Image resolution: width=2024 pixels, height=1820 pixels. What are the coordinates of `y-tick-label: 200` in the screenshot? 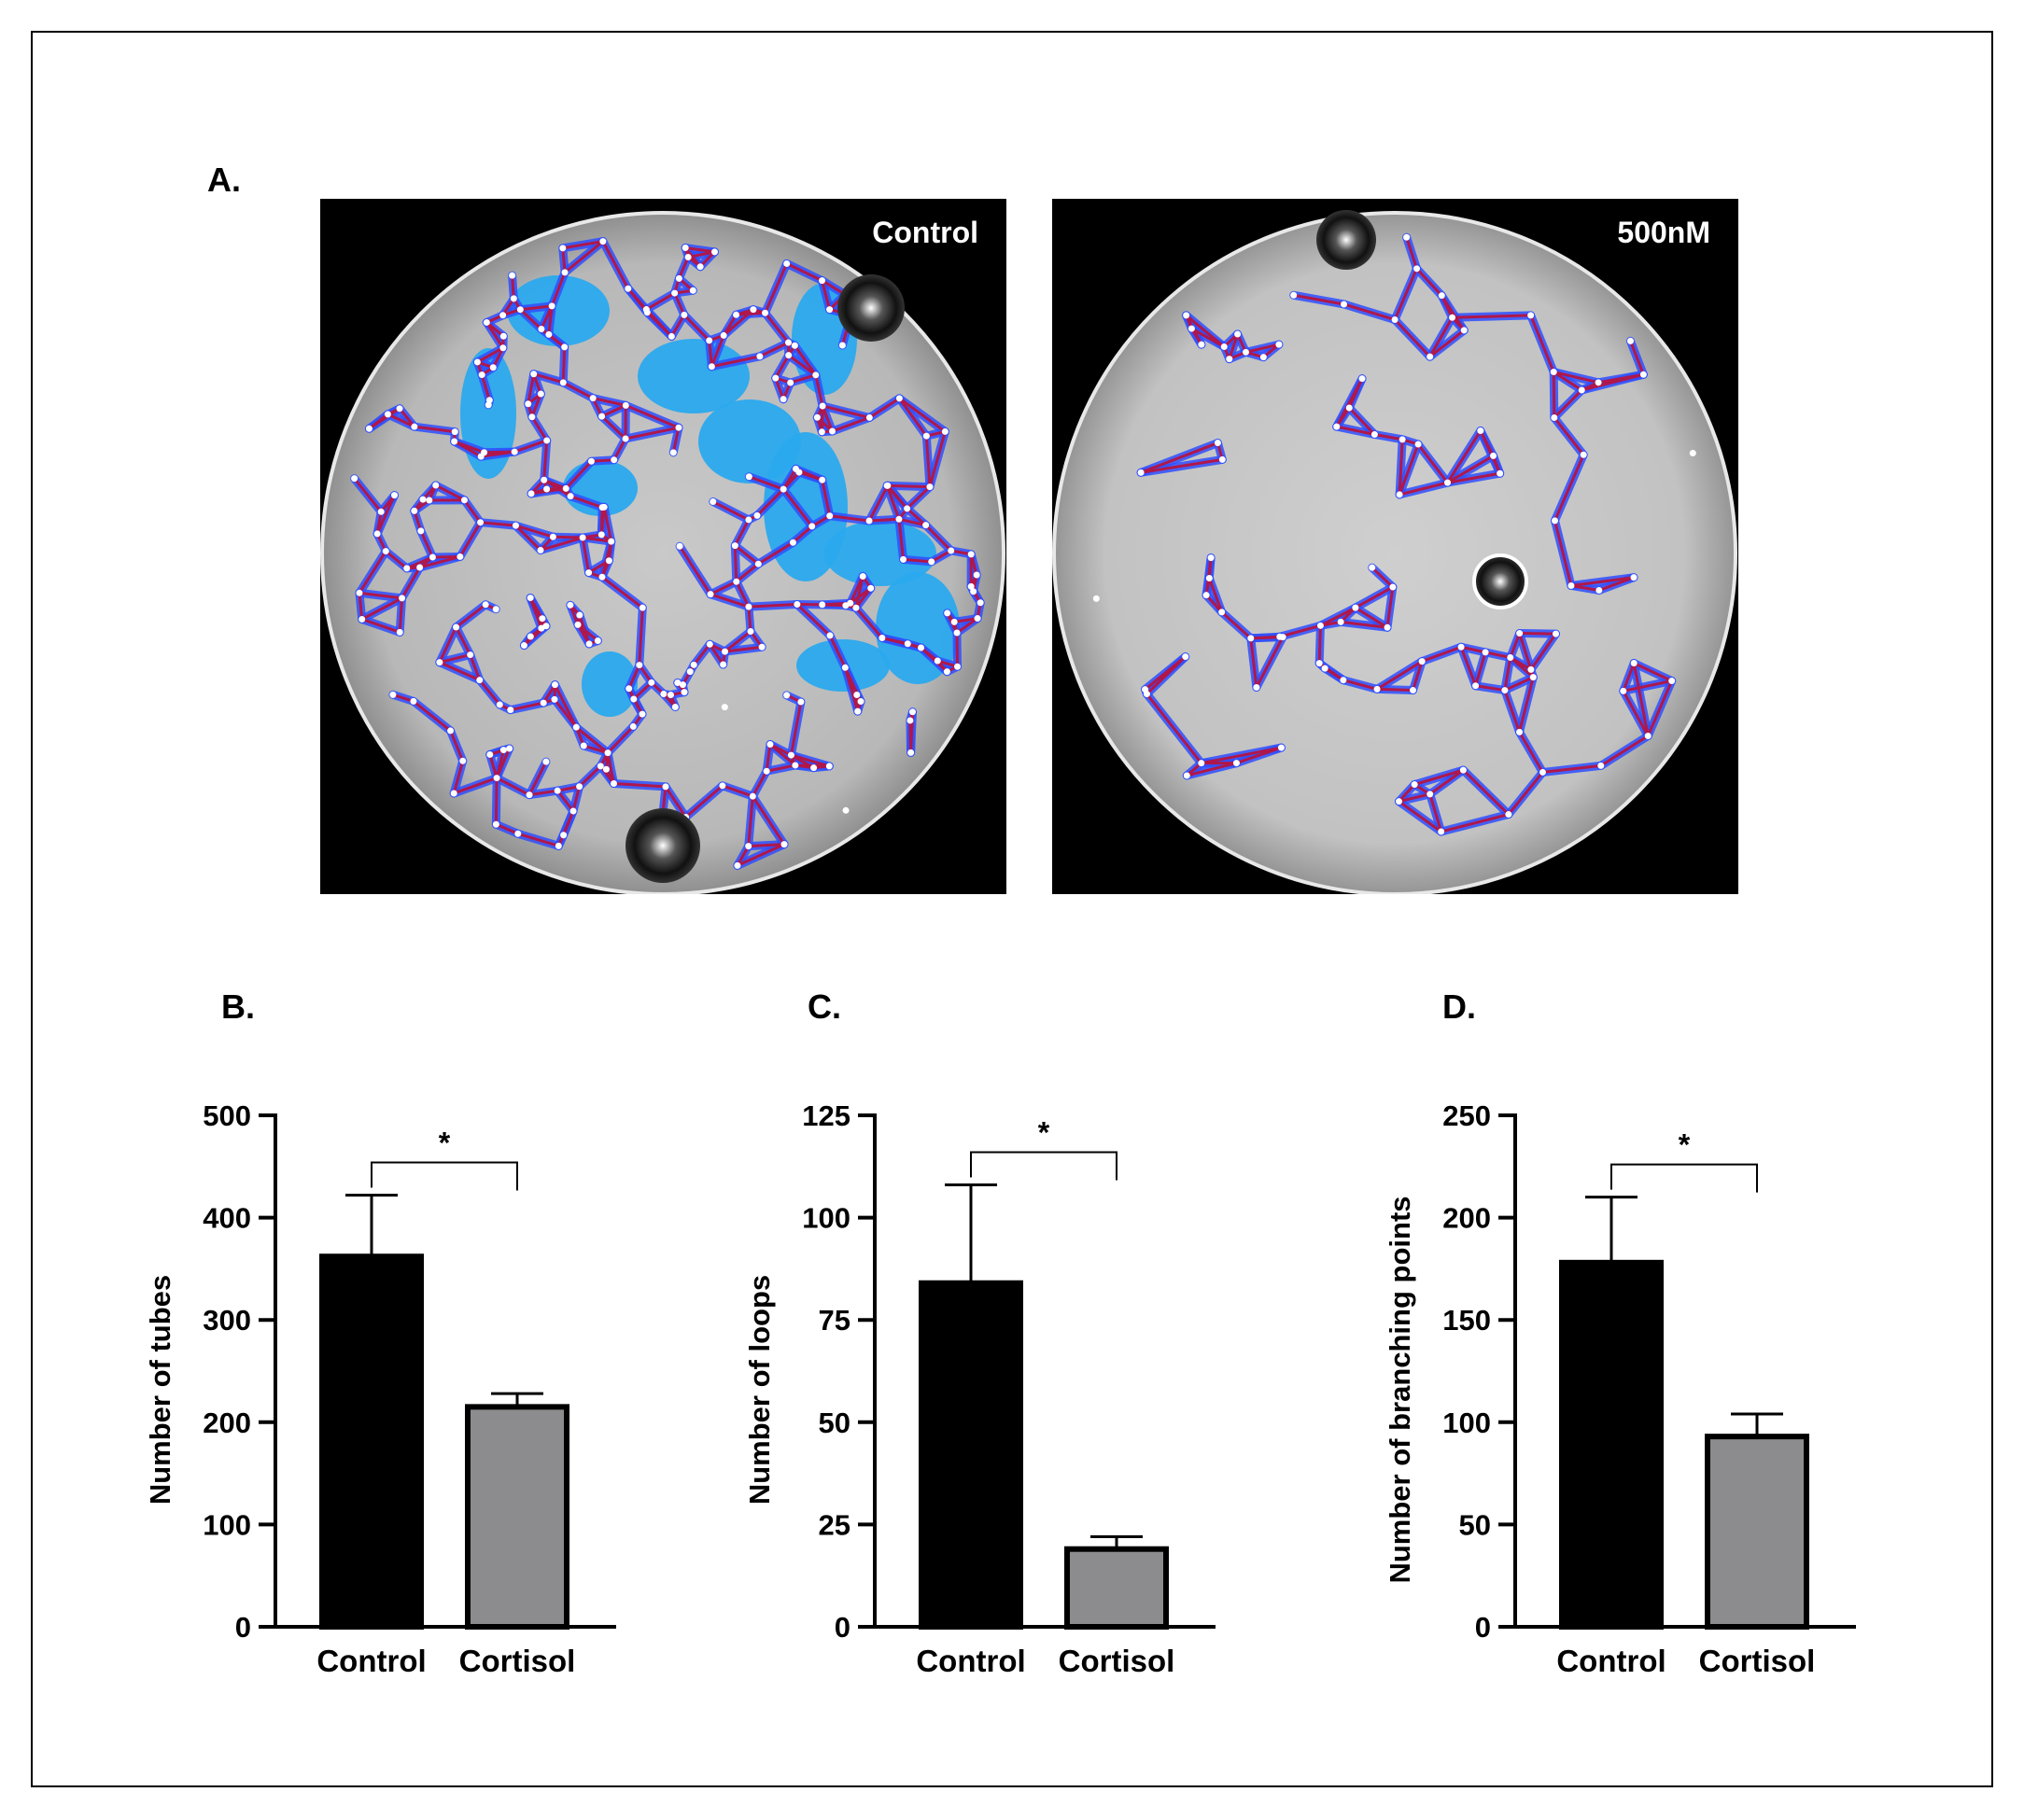 It's located at (227, 1423).